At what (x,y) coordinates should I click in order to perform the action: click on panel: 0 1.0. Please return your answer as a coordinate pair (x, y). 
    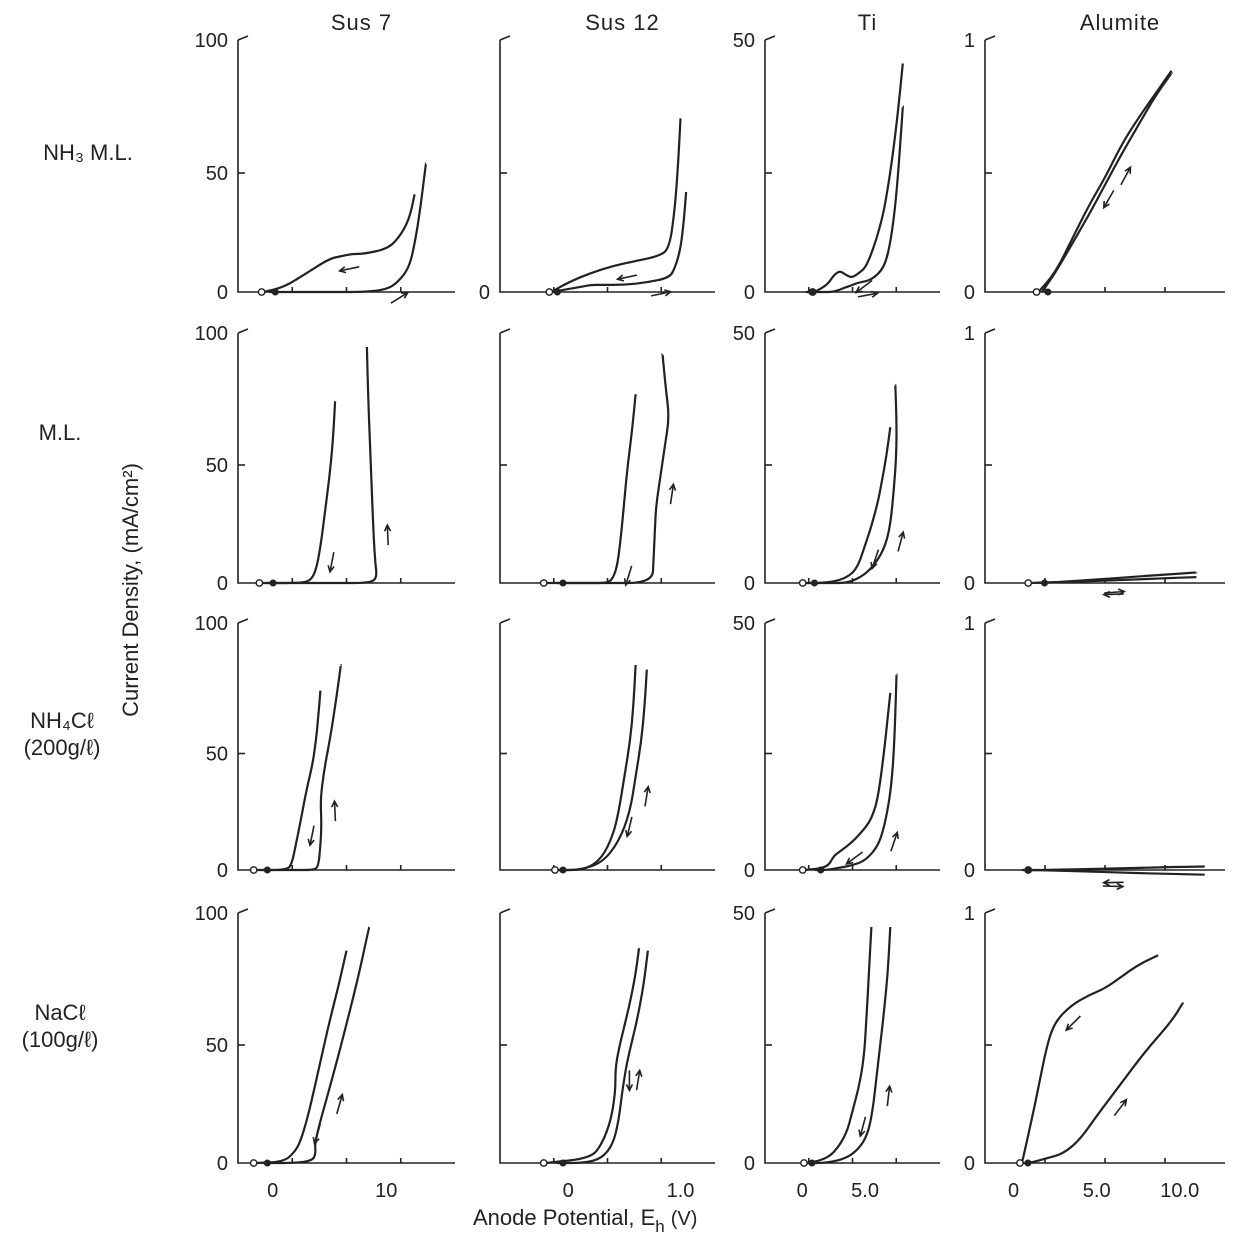
    Looking at the image, I should click on (607, 1055).